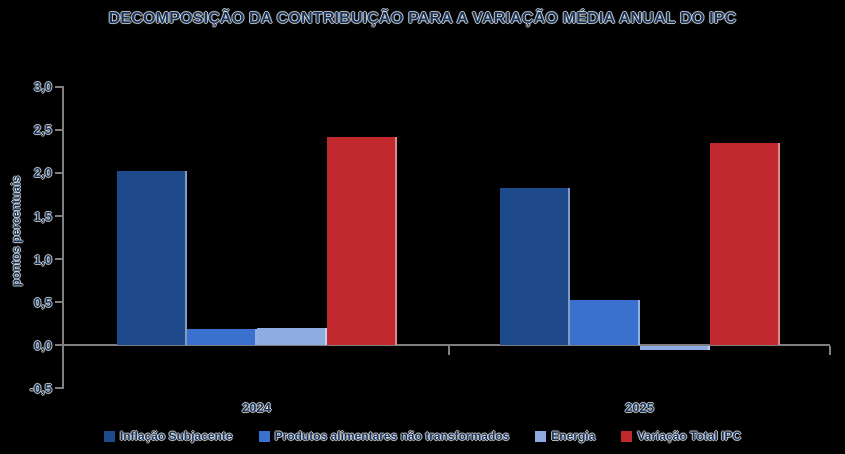 Image resolution: width=845 pixels, height=454 pixels. Describe the element at coordinates (16, 231) in the screenshot. I see `y-axis-label: pontos percentuais` at that location.